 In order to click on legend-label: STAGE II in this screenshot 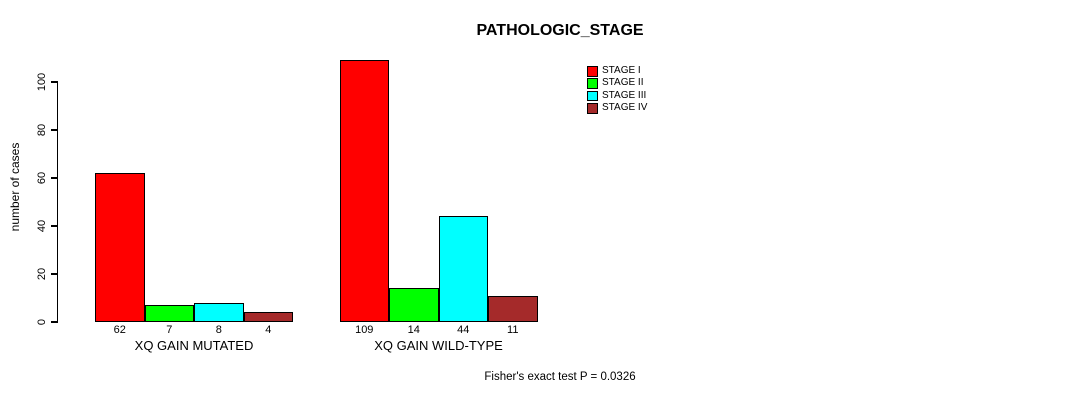, I will do `click(623, 83)`.